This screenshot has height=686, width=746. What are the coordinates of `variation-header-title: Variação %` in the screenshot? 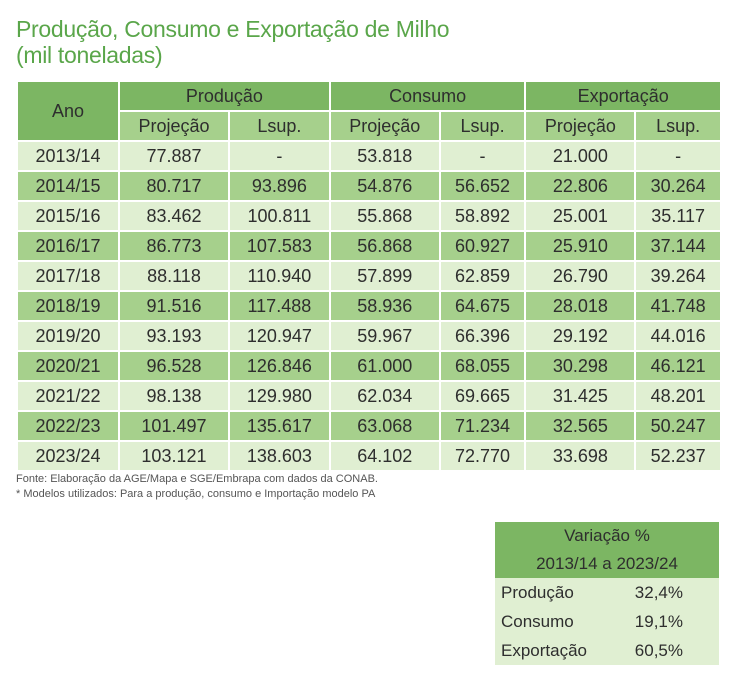 It's located at (607, 536).